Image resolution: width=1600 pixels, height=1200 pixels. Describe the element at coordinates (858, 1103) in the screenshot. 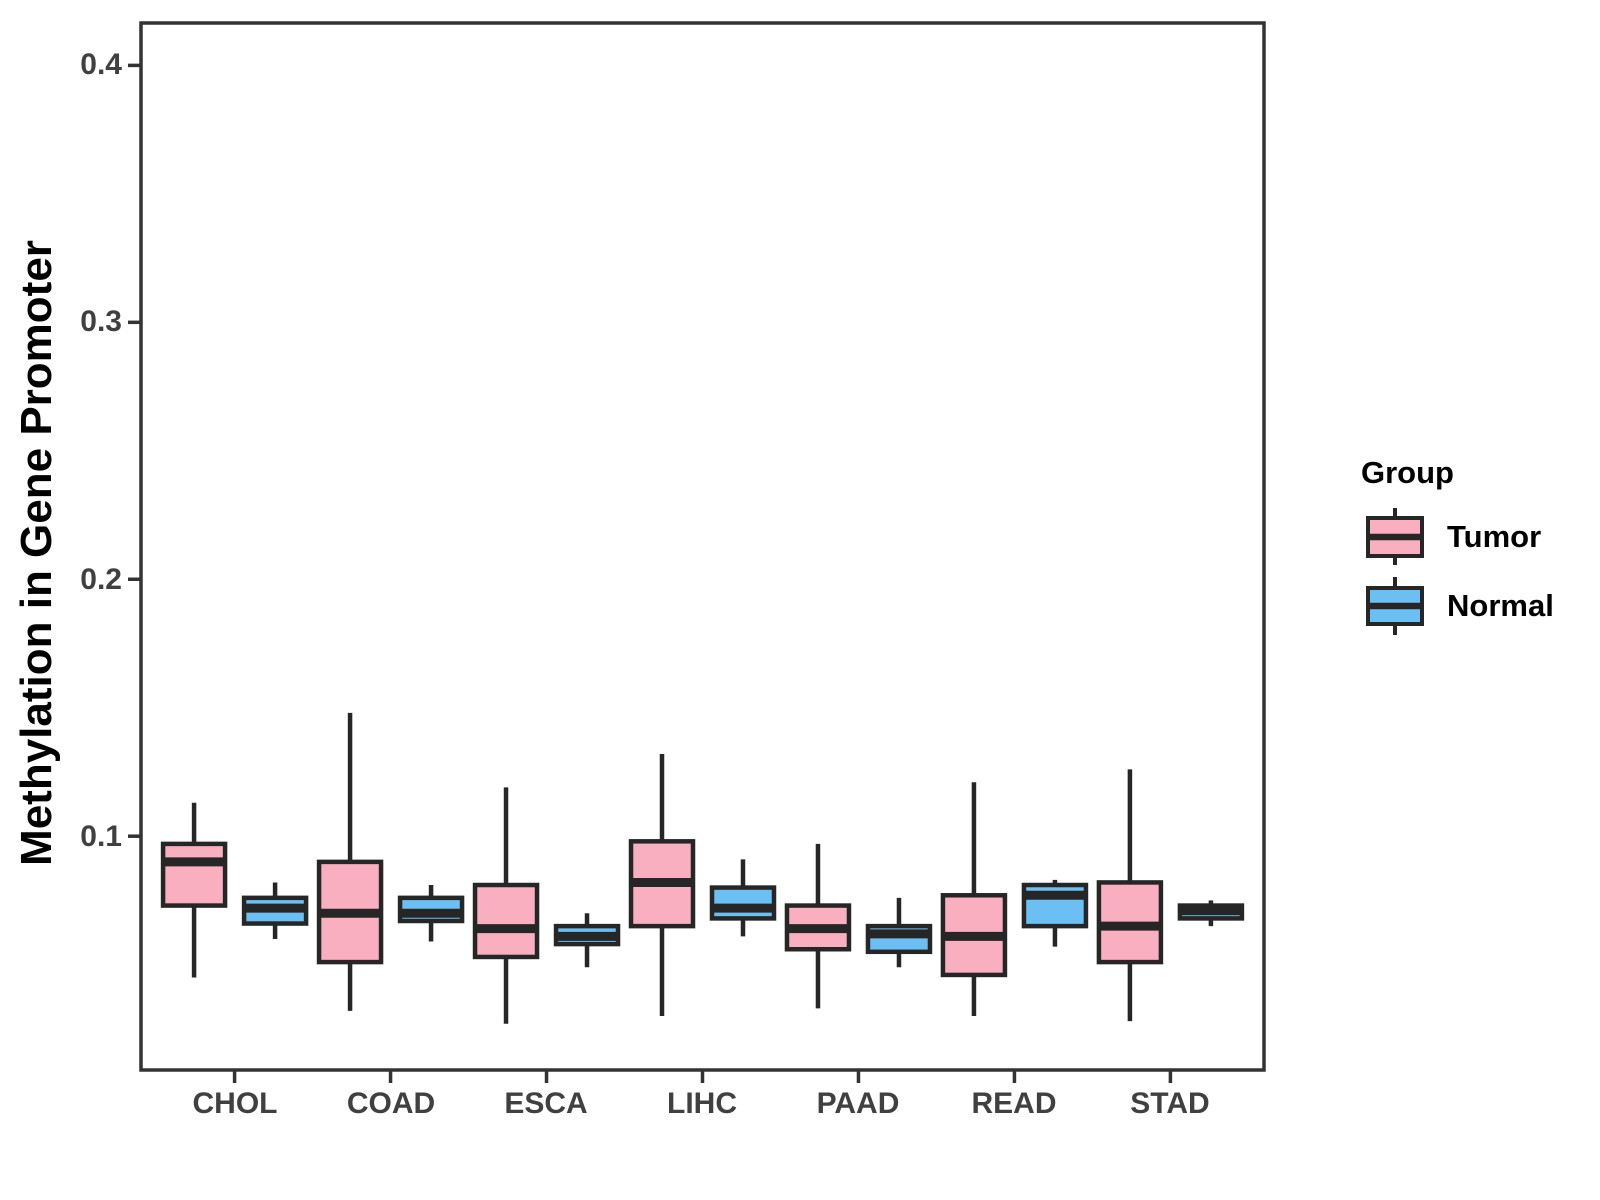

I see `x-tick-label-paad: PAAD` at that location.